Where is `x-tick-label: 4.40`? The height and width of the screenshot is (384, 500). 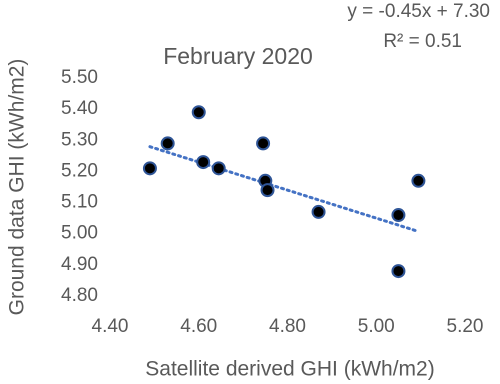 x-tick-label: 4.40 is located at coordinates (110, 326).